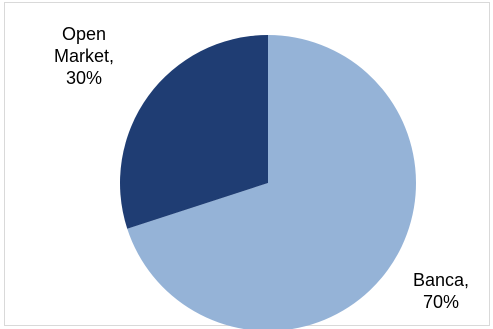 The image size is (493, 329). What do you see at coordinates (441, 291) in the screenshot?
I see `slice-label-banca: Banca, 70%` at bounding box center [441, 291].